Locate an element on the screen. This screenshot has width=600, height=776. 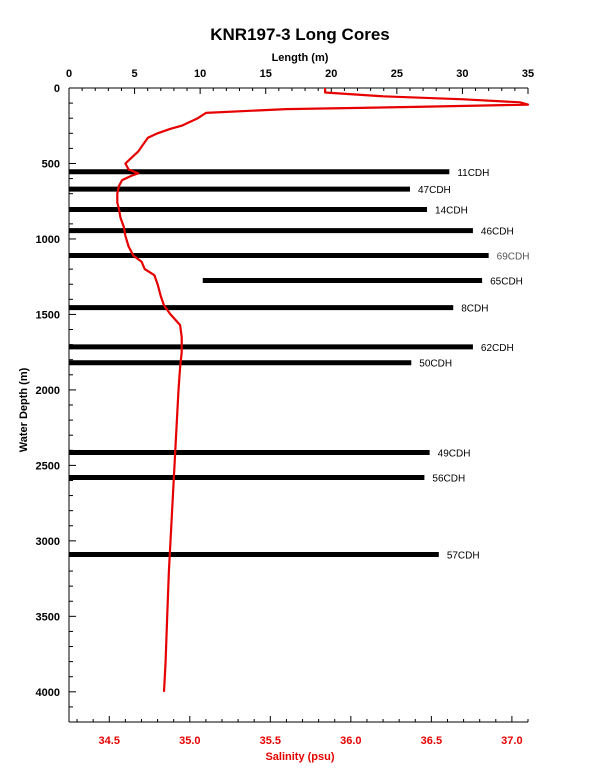
core-label: 11CDH is located at coordinates (473, 173).